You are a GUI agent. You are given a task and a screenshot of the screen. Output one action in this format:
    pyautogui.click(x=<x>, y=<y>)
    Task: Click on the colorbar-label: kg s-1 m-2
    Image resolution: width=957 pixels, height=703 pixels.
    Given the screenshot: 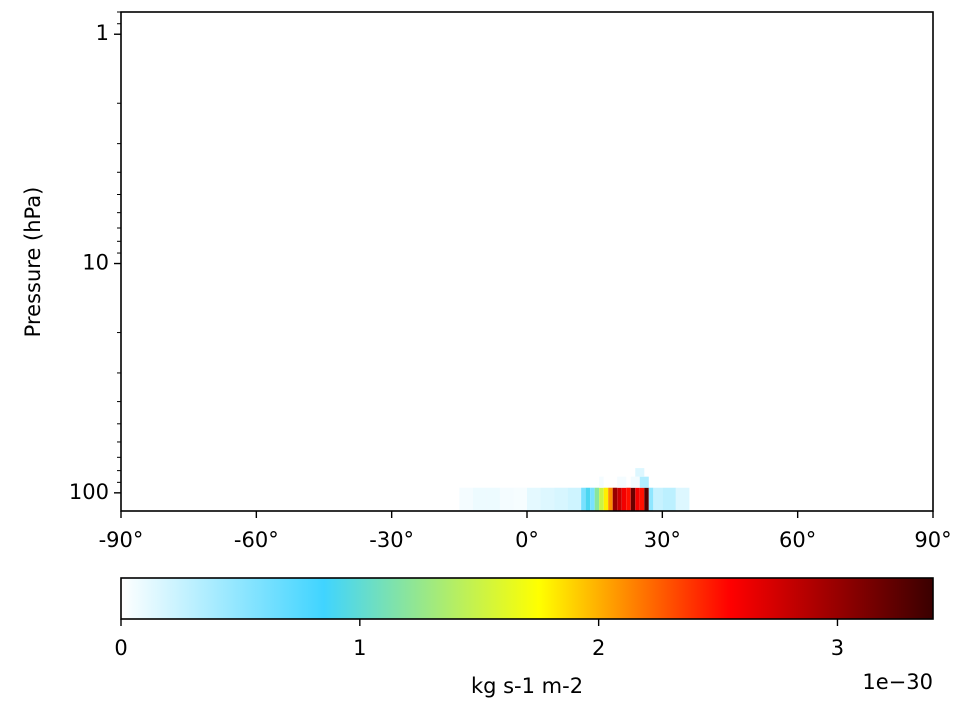 What is the action you would take?
    pyautogui.click(x=527, y=686)
    